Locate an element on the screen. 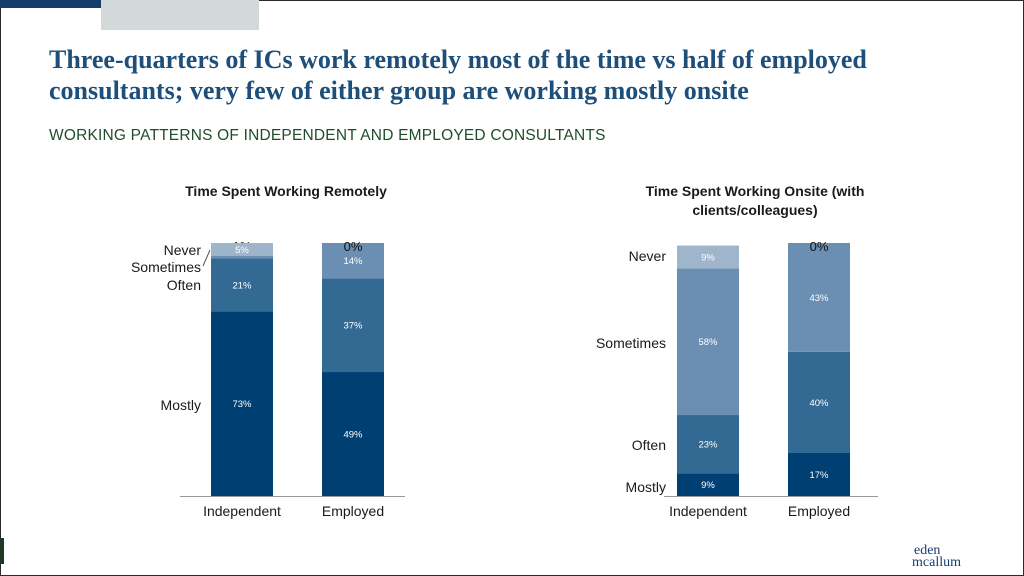 The height and width of the screenshot is (576, 1024). data-label-sometimes-employed: 43% is located at coordinates (819, 298).